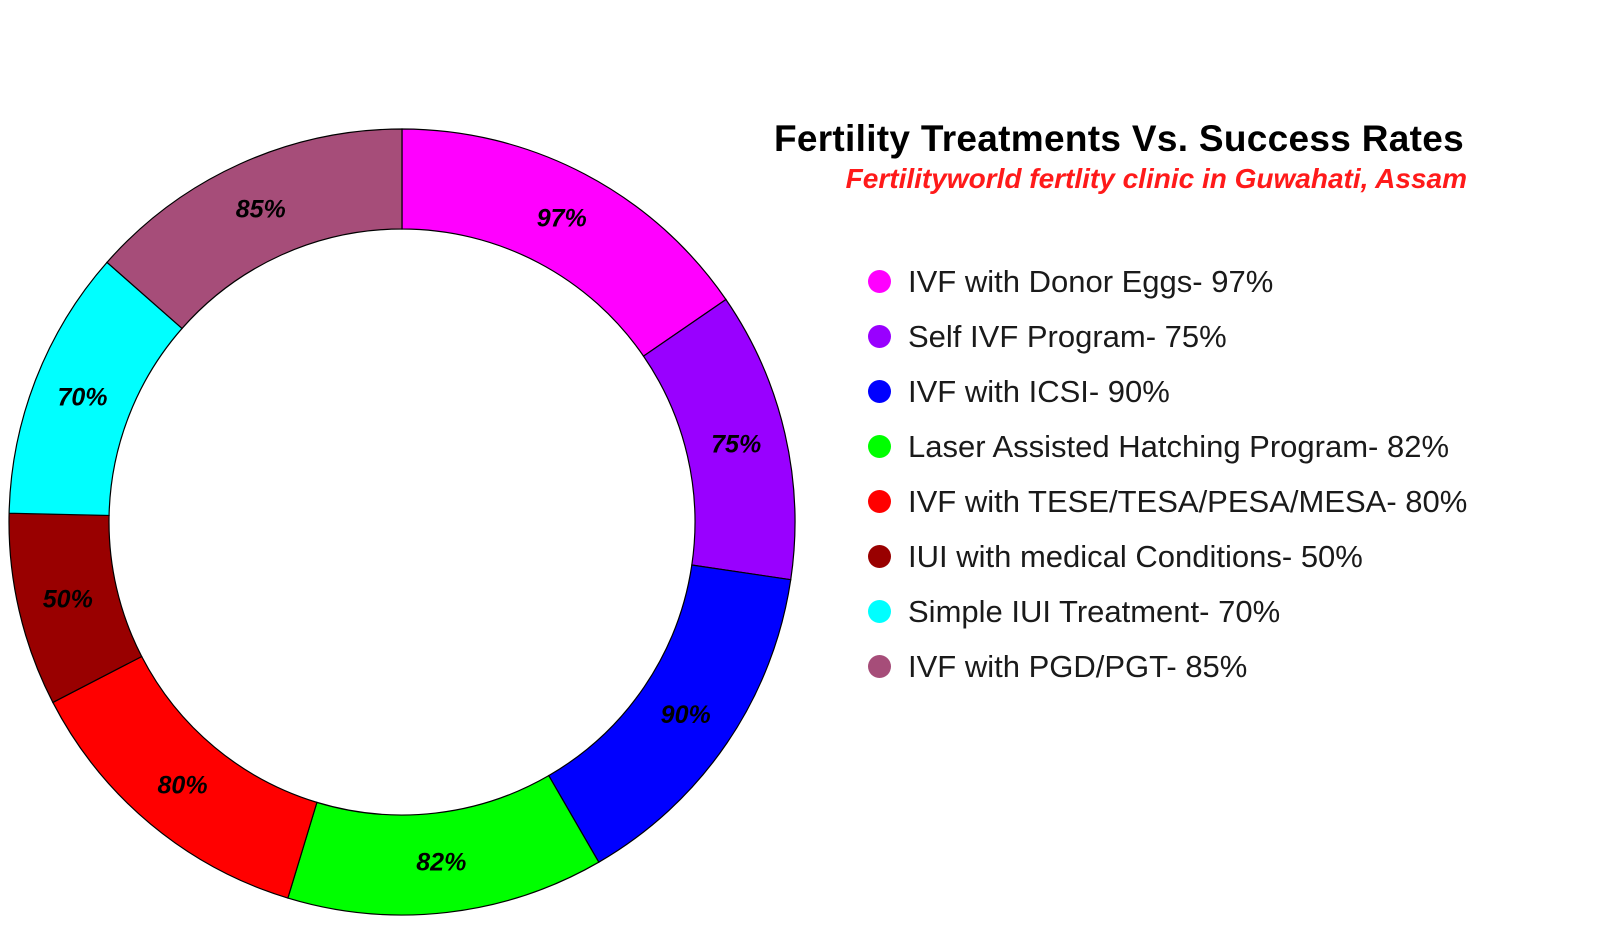 The width and height of the screenshot is (1600, 944). What do you see at coordinates (261, 209) in the screenshot?
I see `slice-label-ivf-with-pgd-pgt: 85%` at bounding box center [261, 209].